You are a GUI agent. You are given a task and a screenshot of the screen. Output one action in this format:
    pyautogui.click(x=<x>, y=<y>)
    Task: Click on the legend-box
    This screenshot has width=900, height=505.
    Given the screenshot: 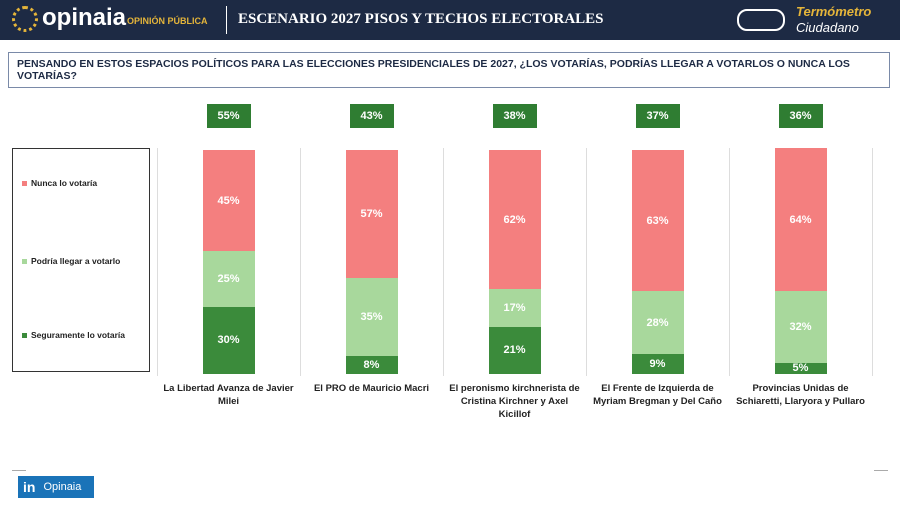 What is the action you would take?
    pyautogui.click(x=81, y=260)
    